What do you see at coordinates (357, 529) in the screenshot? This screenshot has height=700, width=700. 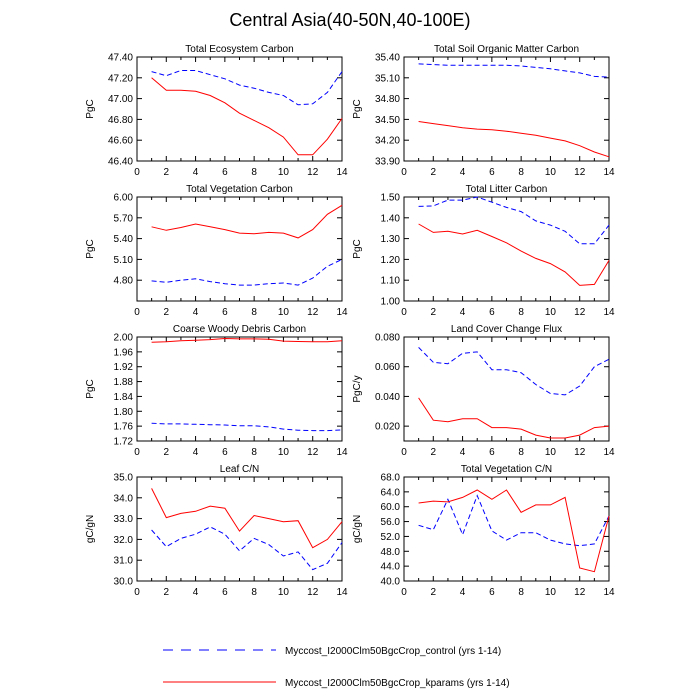 I see `y-axis-label: gC/gN` at bounding box center [357, 529].